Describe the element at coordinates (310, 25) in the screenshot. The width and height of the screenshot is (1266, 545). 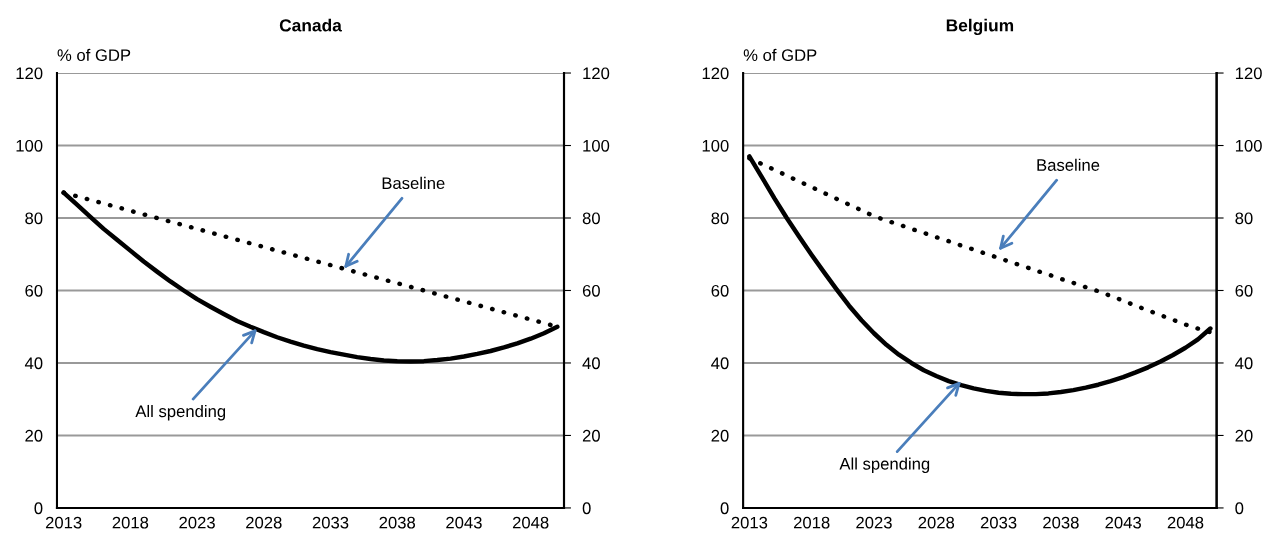
I see `chart-title: Canada` at that location.